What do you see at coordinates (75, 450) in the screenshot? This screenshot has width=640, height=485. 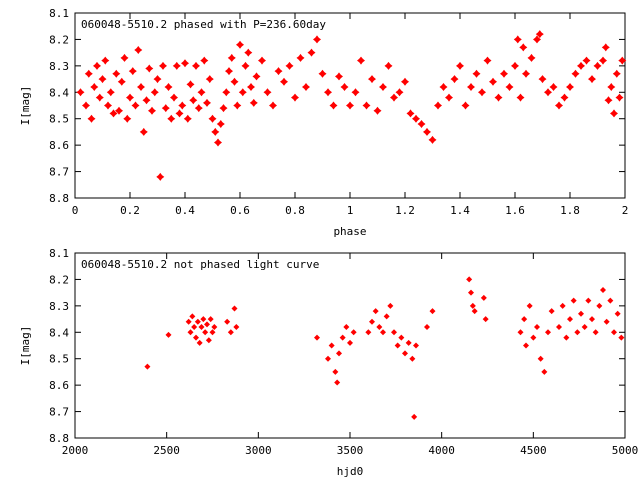 I see `x-tick-label: 2000` at bounding box center [75, 450].